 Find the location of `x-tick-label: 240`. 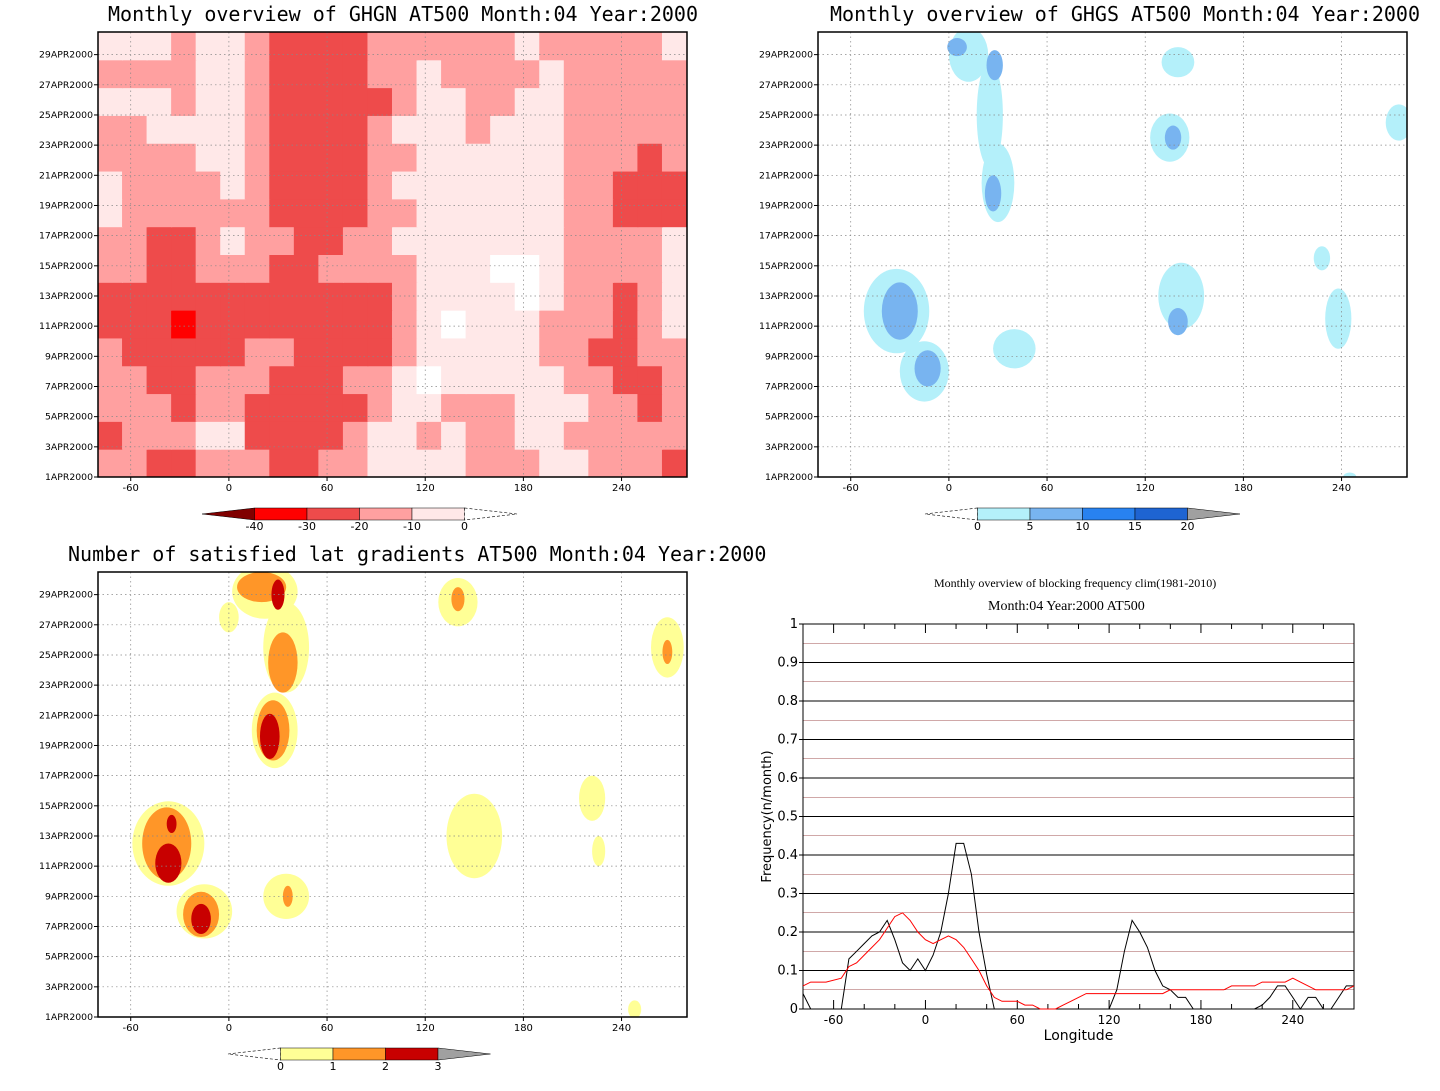

x-tick-label: 240 is located at coordinates (621, 1028).